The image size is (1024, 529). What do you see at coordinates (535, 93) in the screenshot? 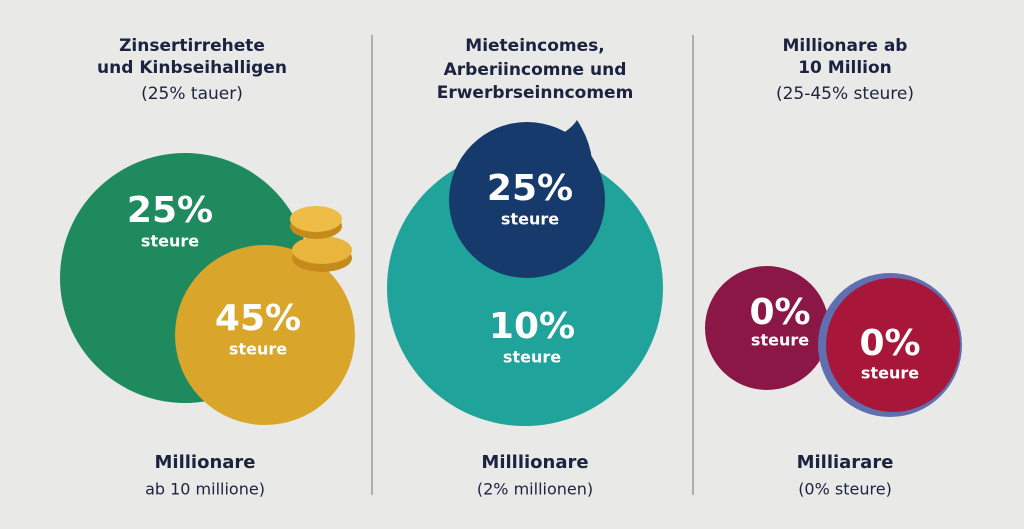
I see `panel-title: Erwerbrseinncomem` at bounding box center [535, 93].